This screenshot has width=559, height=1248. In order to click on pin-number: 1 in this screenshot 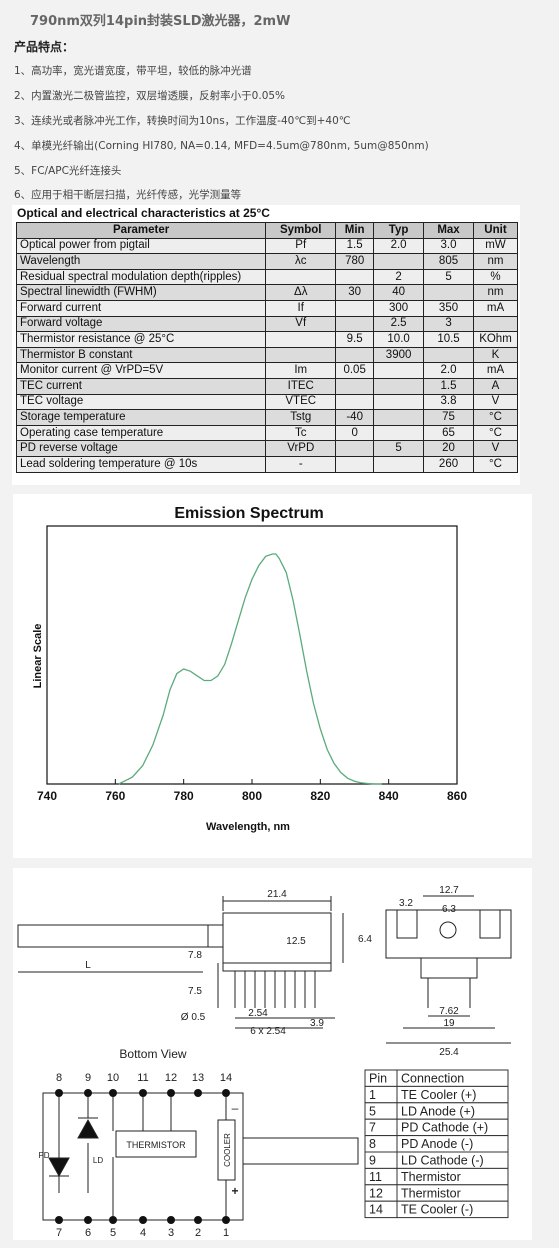, I will do `click(226, 1233)`.